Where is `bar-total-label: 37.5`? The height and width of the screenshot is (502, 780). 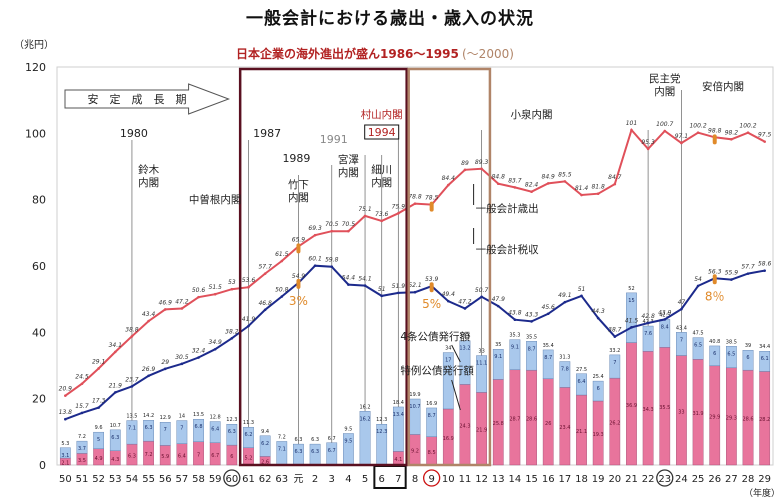
bar-total-label: 37.5 is located at coordinates (464, 337).